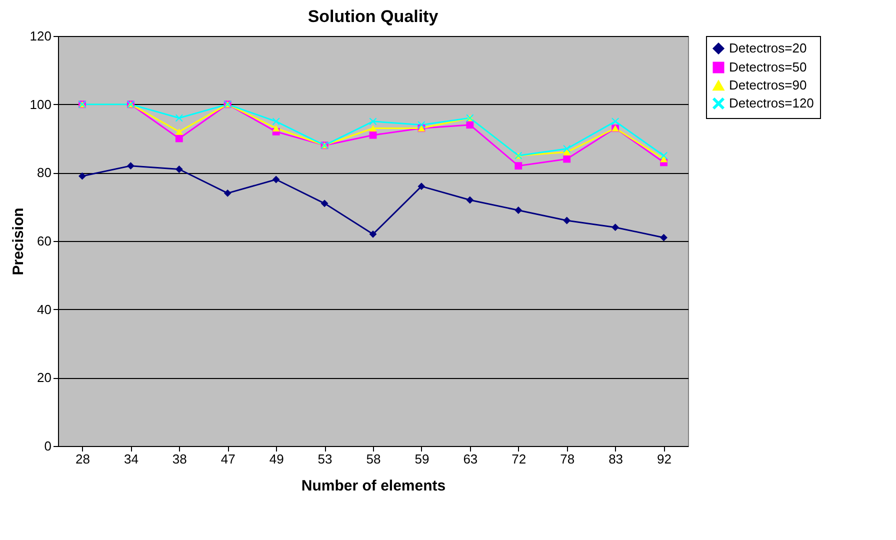  Describe the element at coordinates (48, 446) in the screenshot. I see `y-tick-label: 0` at that location.